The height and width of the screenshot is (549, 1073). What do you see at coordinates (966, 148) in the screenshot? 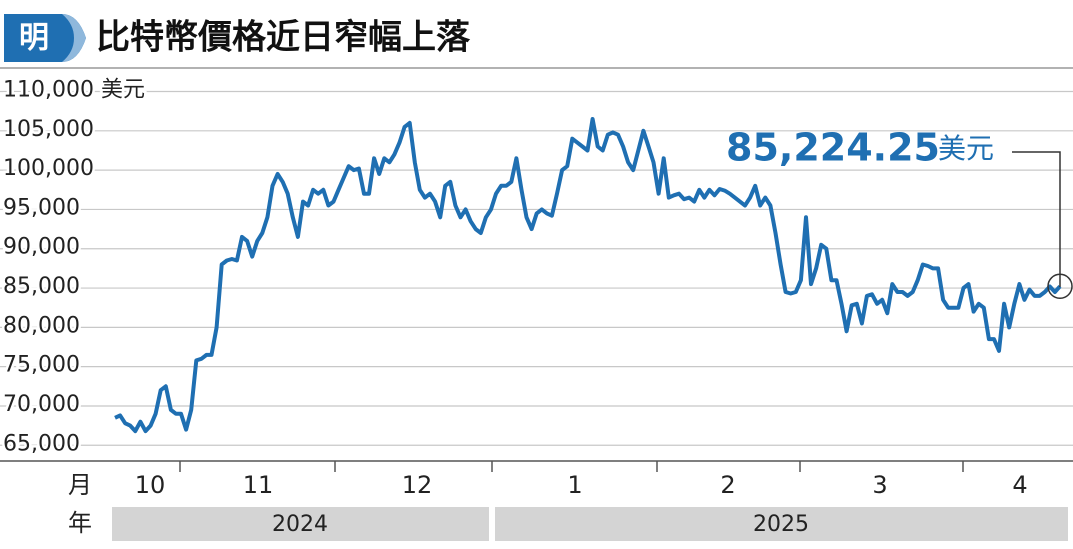
I see `annotation-unit: 美元` at bounding box center [966, 148].